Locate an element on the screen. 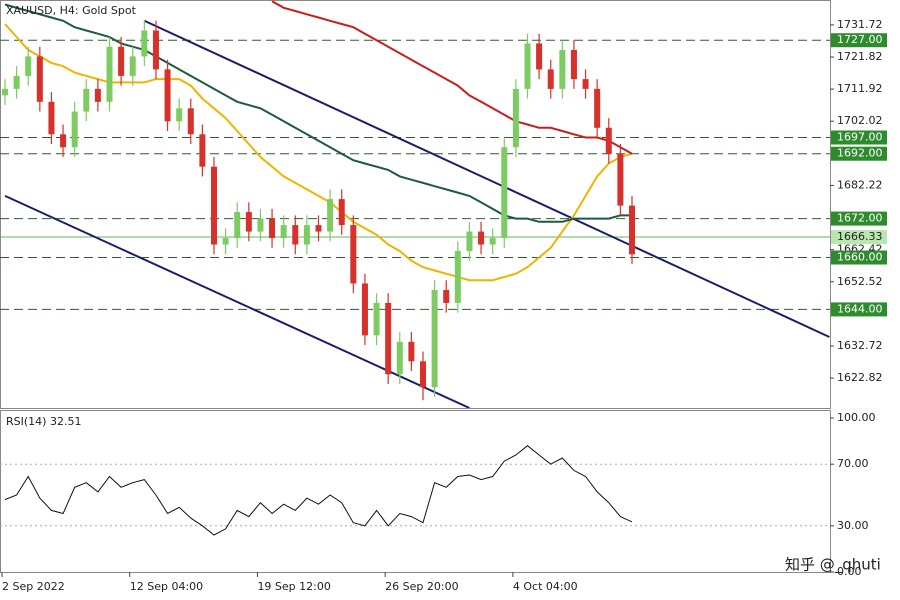  y-tick-label: 30.00 is located at coordinates (853, 525).